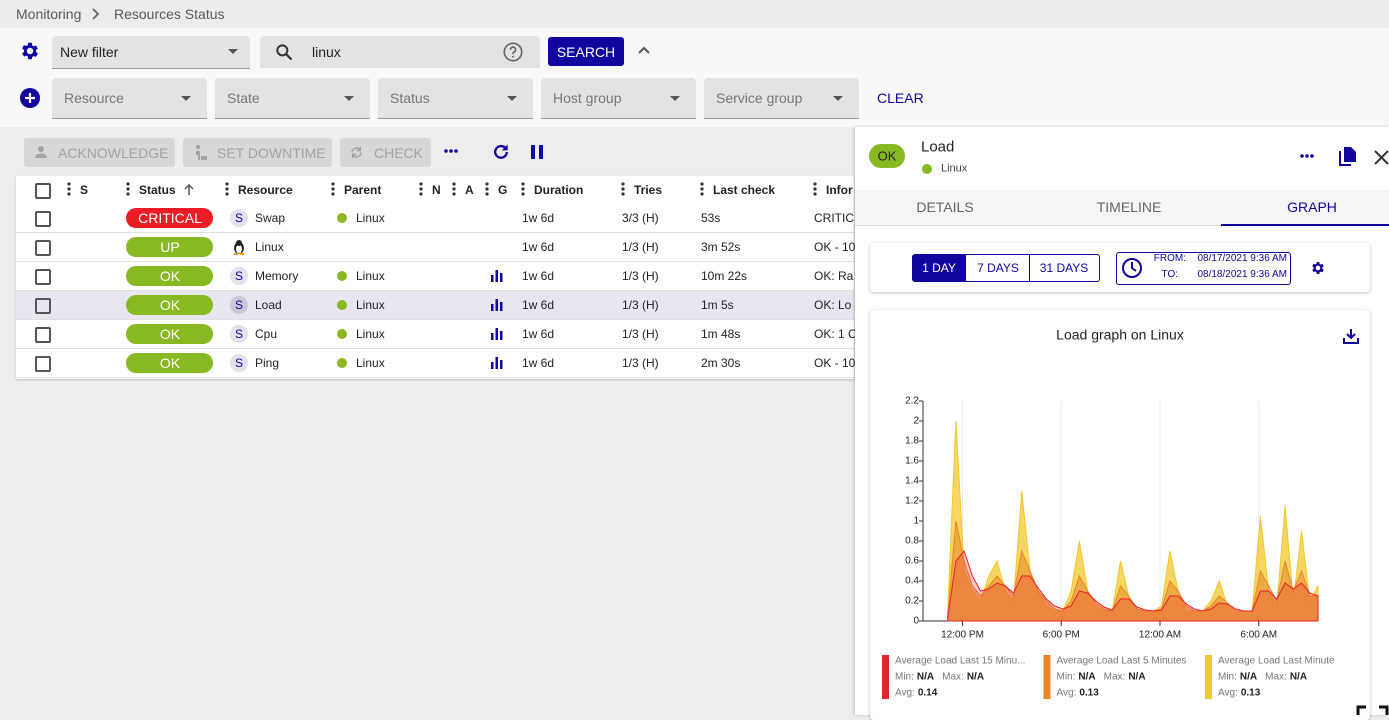 The width and height of the screenshot is (1389, 720). I want to click on period-label: 7 DAYS, so click(998, 268).